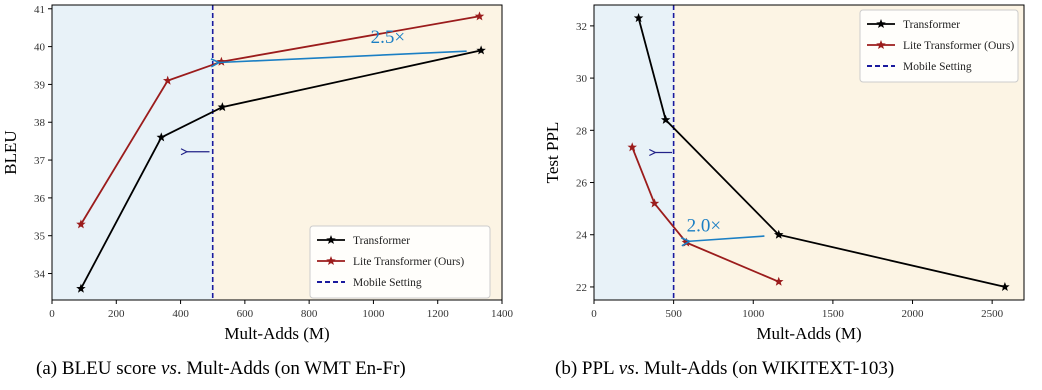 Image resolution: width=1042 pixels, height=390 pixels. I want to click on y-tick-label: 22, so click(581, 288).